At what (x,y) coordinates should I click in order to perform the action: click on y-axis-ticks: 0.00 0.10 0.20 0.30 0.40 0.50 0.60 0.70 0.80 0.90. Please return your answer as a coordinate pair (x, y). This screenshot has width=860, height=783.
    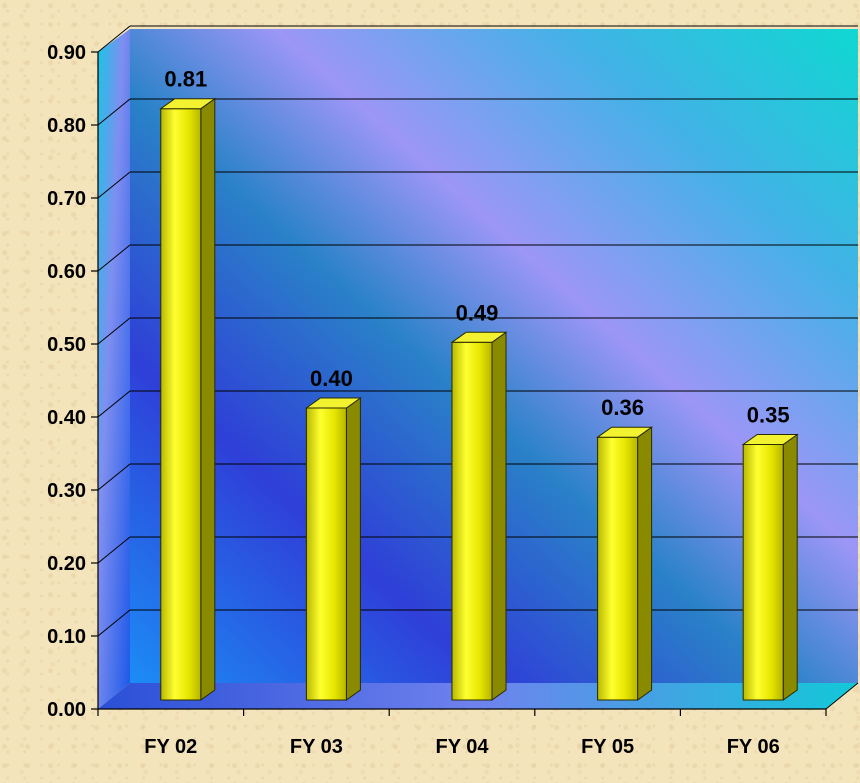
    Looking at the image, I should click on (72, 381).